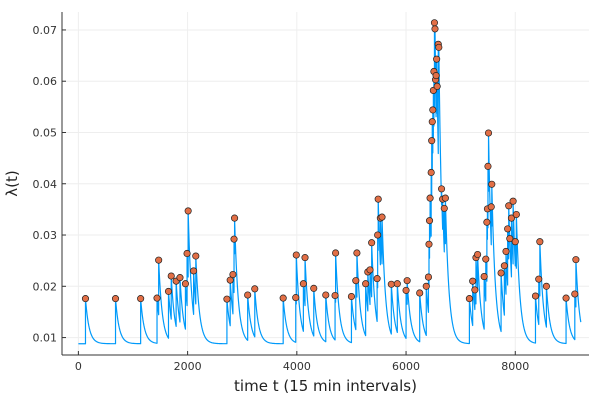  Describe the element at coordinates (297, 366) in the screenshot. I see `x-tick-label: 4000` at that location.